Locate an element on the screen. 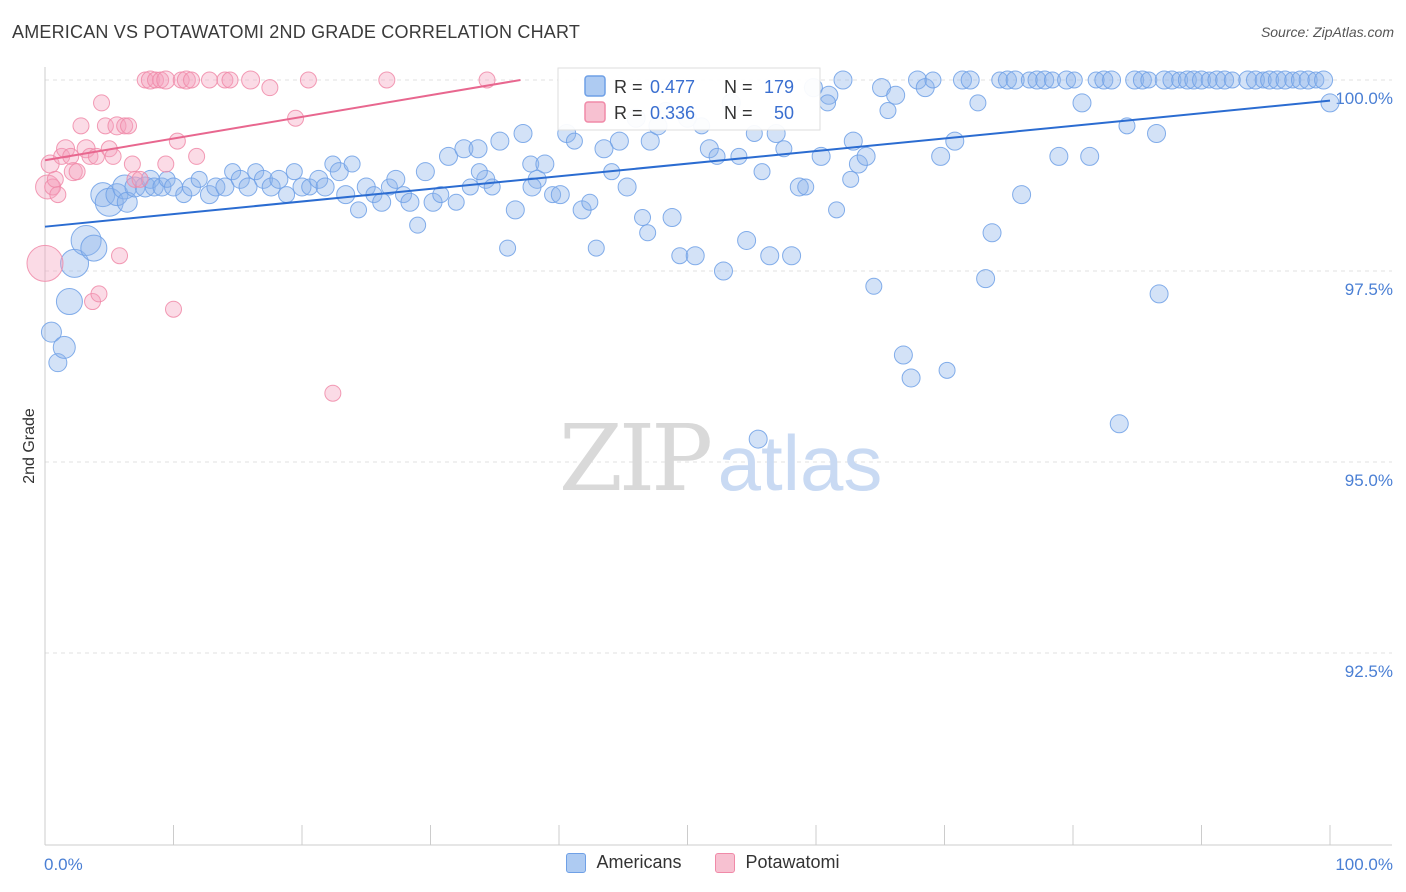 This screenshot has height=892, width=1406. legend-n-value: 179 is located at coordinates (779, 87).